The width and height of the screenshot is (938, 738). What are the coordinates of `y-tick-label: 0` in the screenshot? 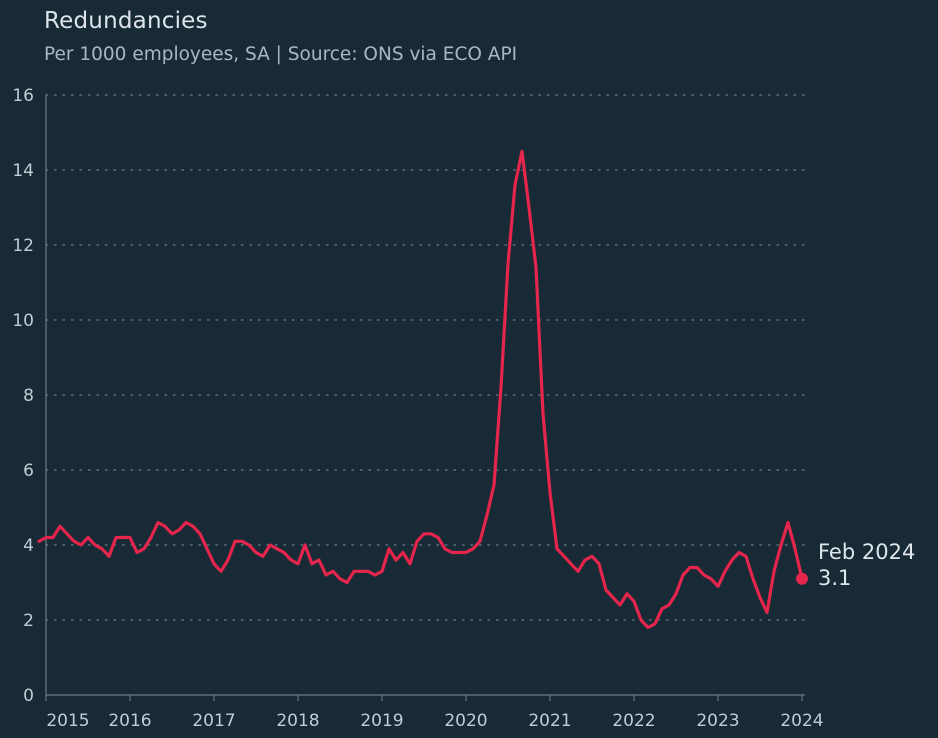 It's located at (28, 696).